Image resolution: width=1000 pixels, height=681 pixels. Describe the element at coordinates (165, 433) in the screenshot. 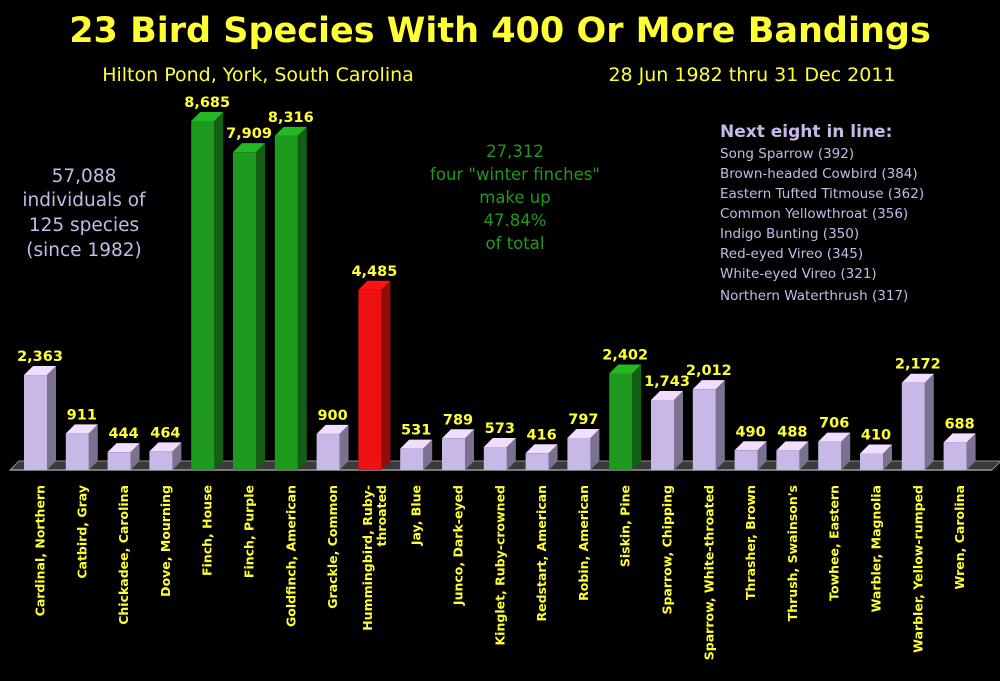

I see `value-label: 464` at that location.